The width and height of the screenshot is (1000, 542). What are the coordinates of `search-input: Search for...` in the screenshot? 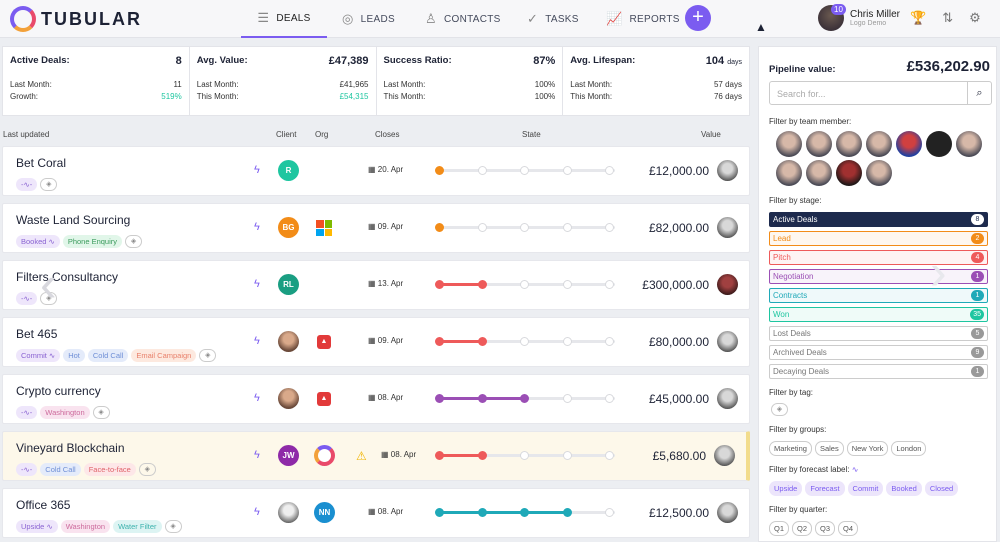 It's located at (801, 94).